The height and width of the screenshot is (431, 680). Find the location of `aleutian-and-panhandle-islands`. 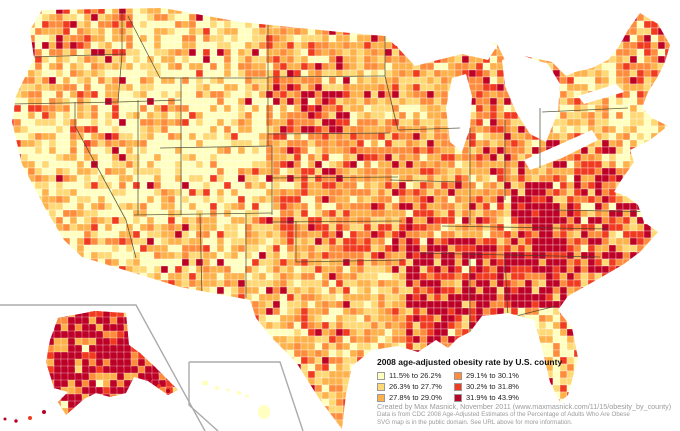

aleutian-and-panhandle-islands is located at coordinates (86, 400).